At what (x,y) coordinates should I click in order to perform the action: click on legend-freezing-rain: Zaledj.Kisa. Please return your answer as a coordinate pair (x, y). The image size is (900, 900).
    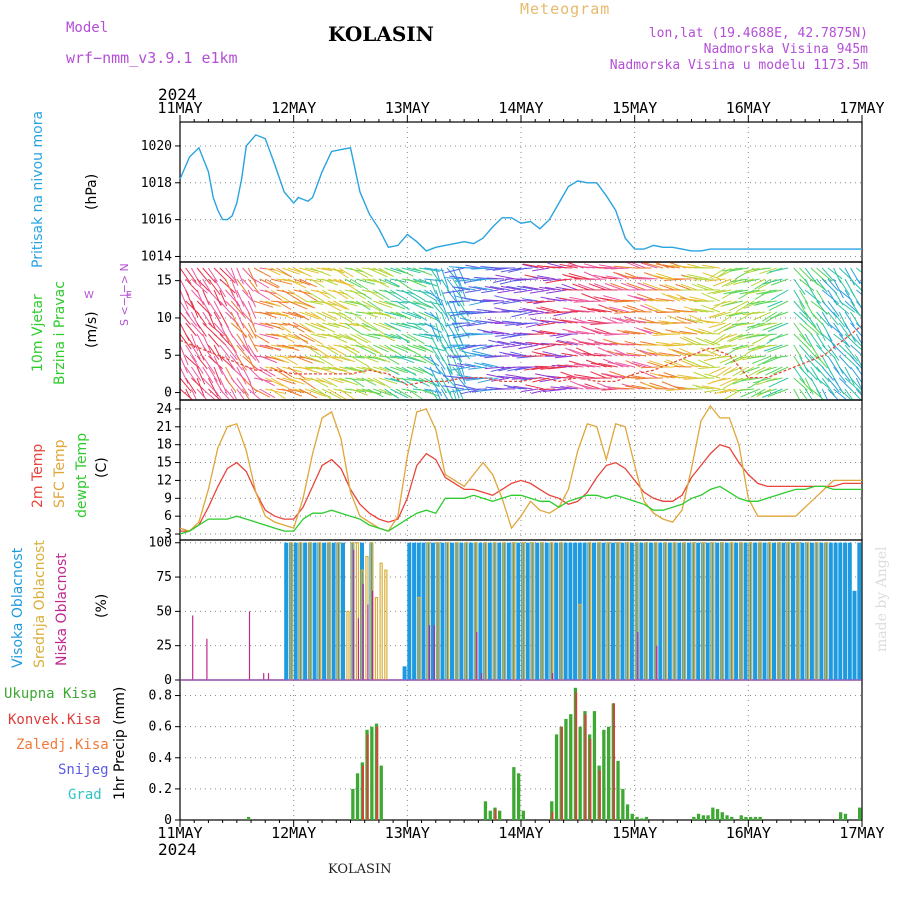
    Looking at the image, I should click on (62, 745).